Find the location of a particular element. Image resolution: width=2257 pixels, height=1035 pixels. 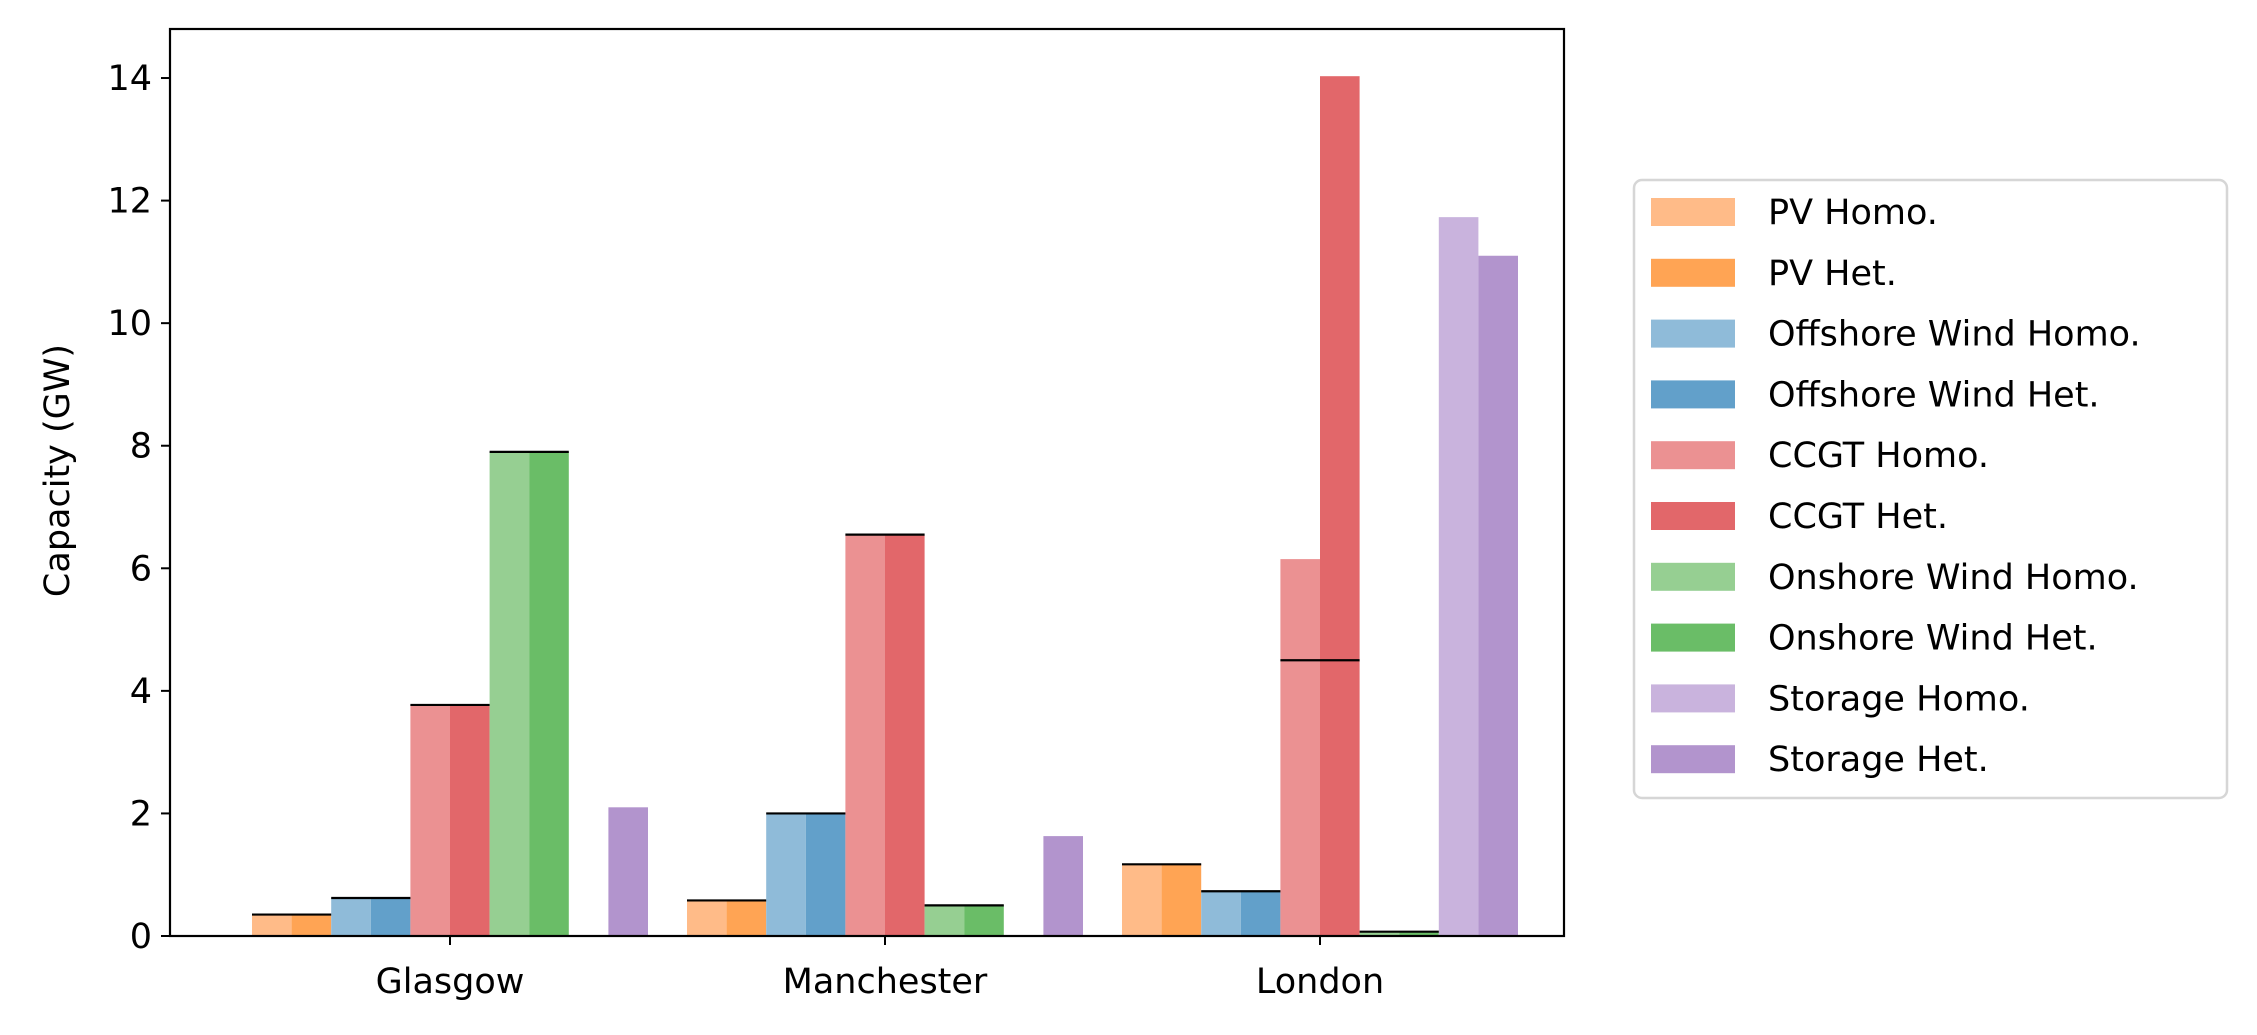

legend-label: Storage Het. is located at coordinates (1878, 760).